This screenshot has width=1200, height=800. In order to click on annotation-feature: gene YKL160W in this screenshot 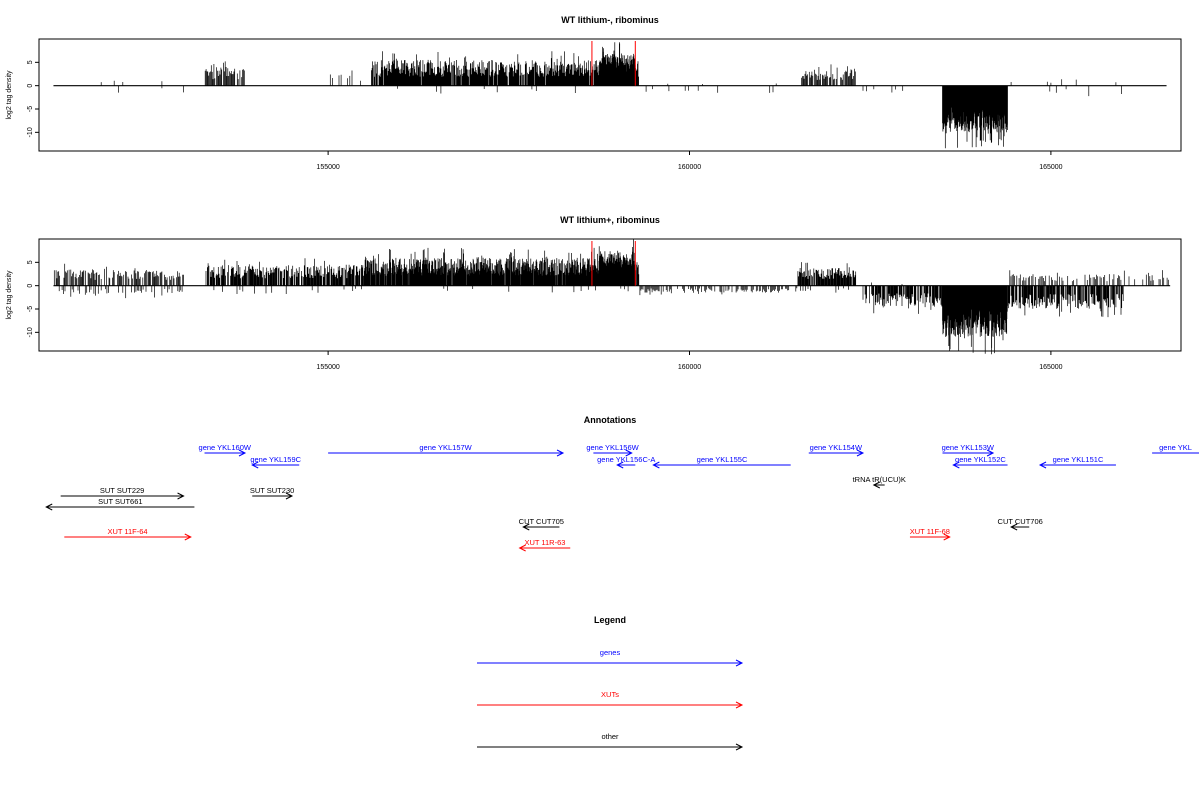, I will do `click(225, 450)`.